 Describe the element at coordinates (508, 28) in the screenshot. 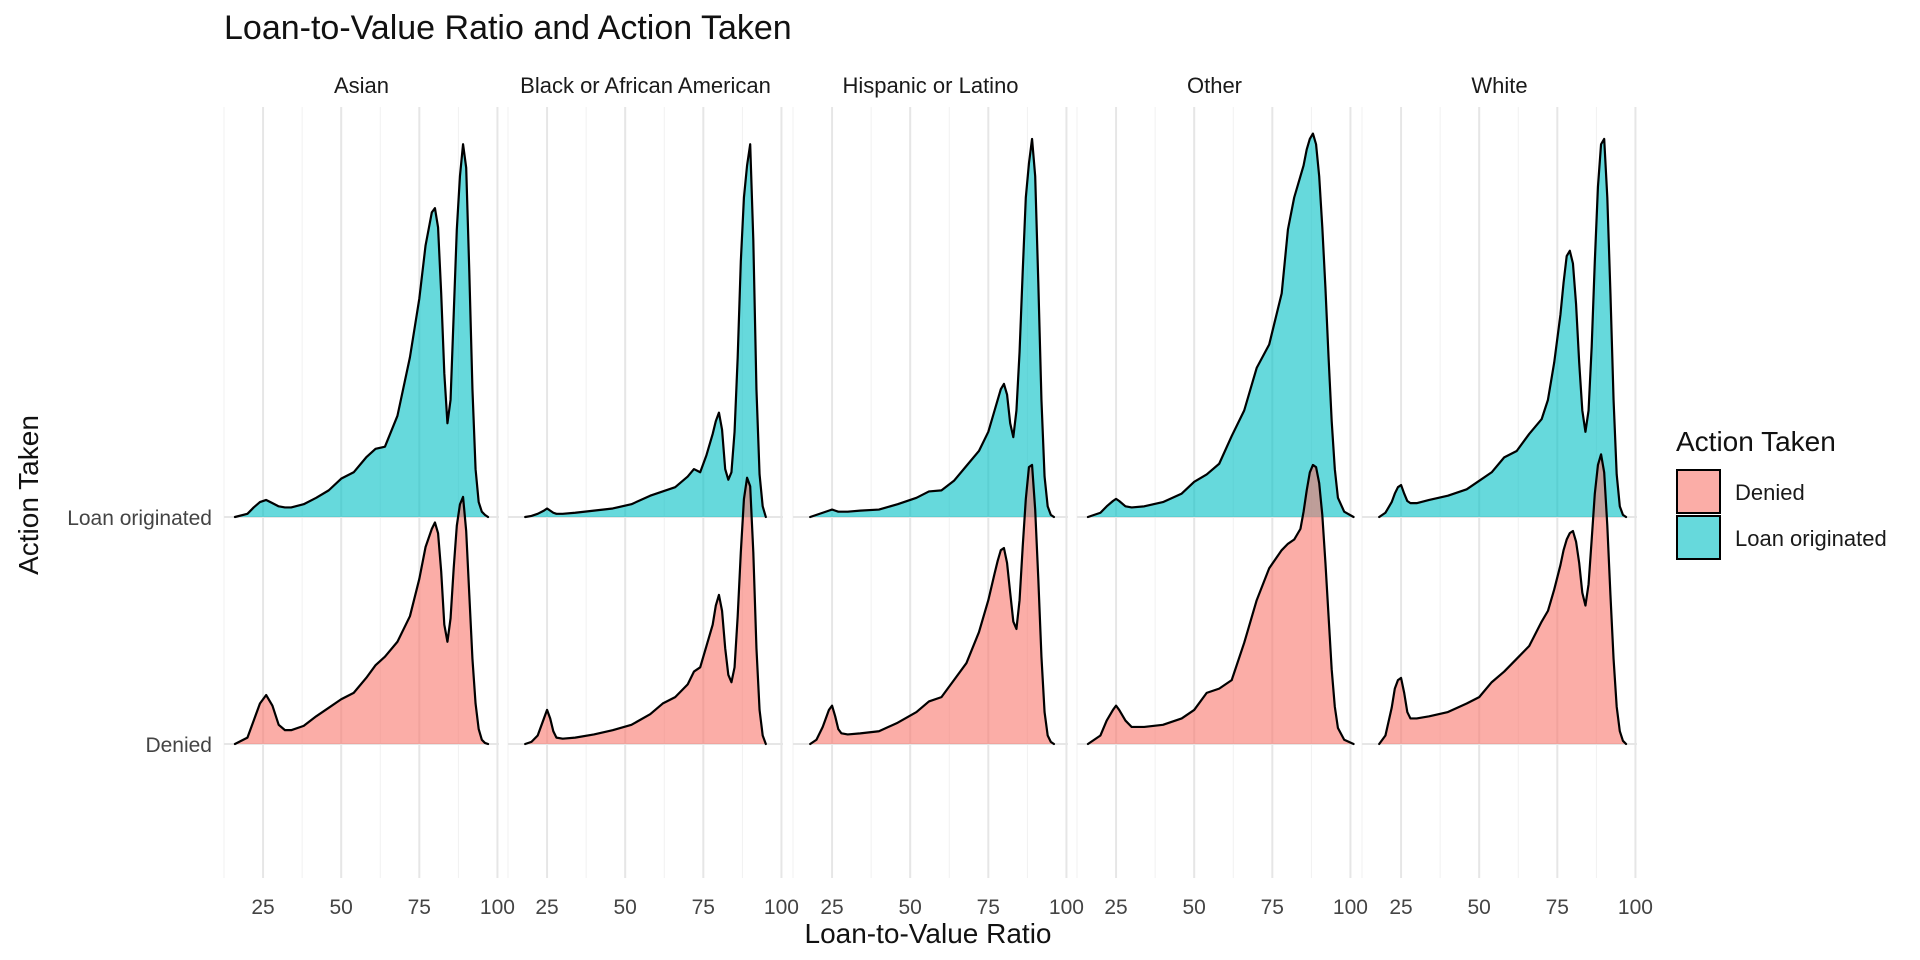

I see `chart-title: Loan-to-Value Ratio and Action Taken` at that location.